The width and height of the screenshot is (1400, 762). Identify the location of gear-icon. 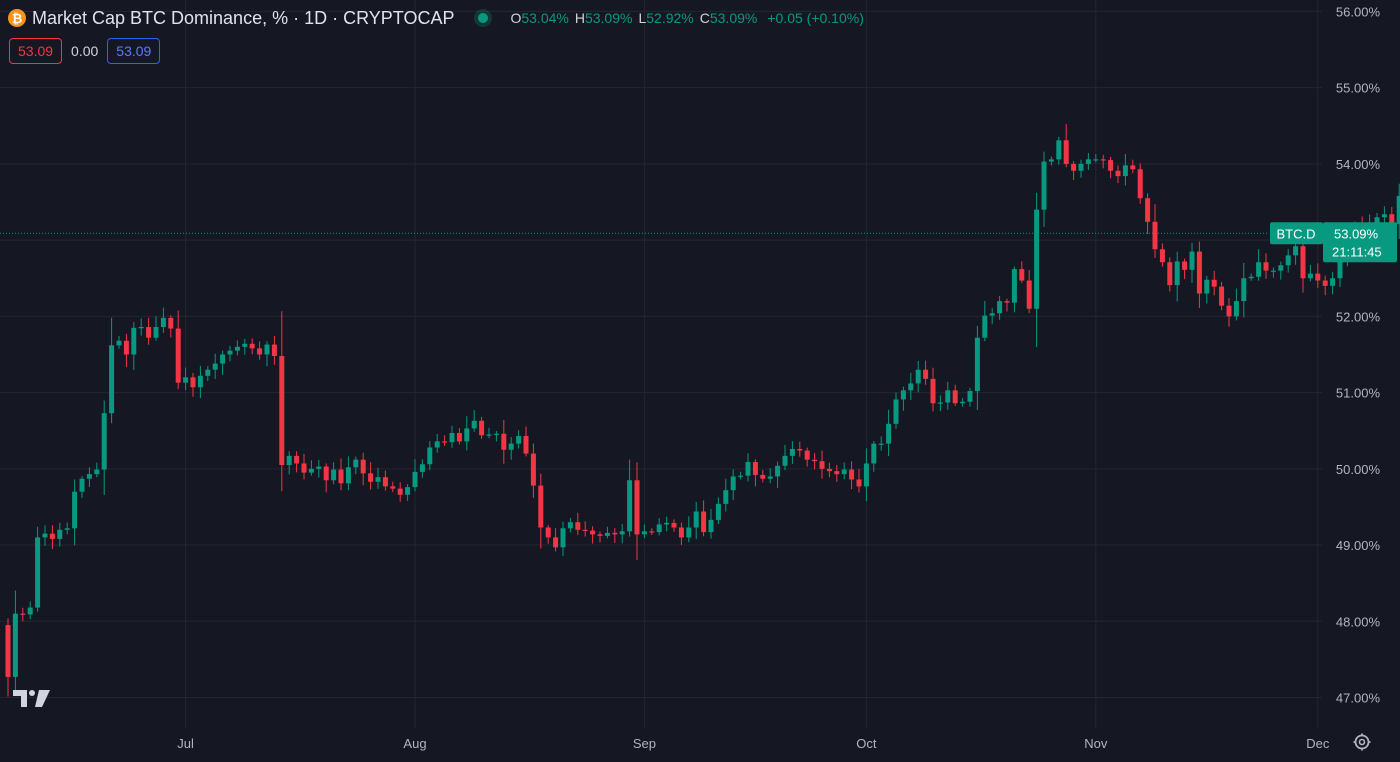
(1362, 742).